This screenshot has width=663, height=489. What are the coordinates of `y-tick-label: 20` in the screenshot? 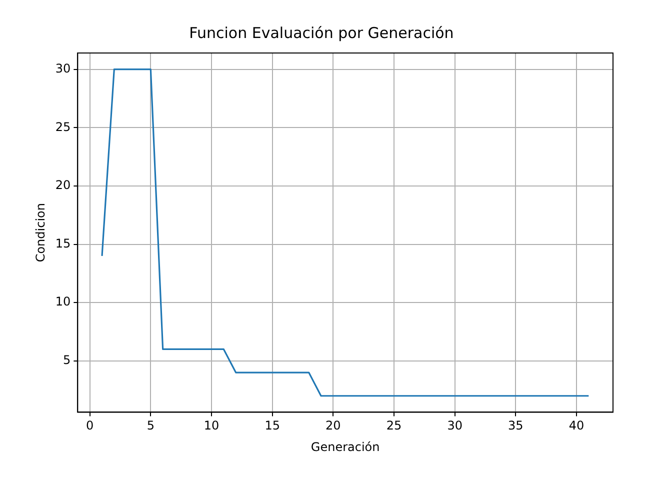 It's located at (63, 185).